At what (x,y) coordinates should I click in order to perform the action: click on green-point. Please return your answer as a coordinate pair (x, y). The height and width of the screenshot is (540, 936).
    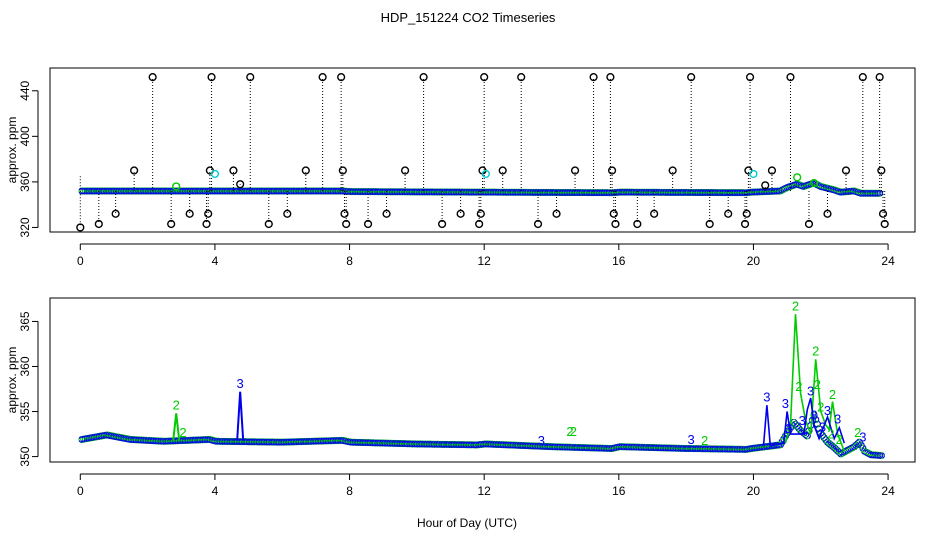
    Looking at the image, I should click on (176, 186).